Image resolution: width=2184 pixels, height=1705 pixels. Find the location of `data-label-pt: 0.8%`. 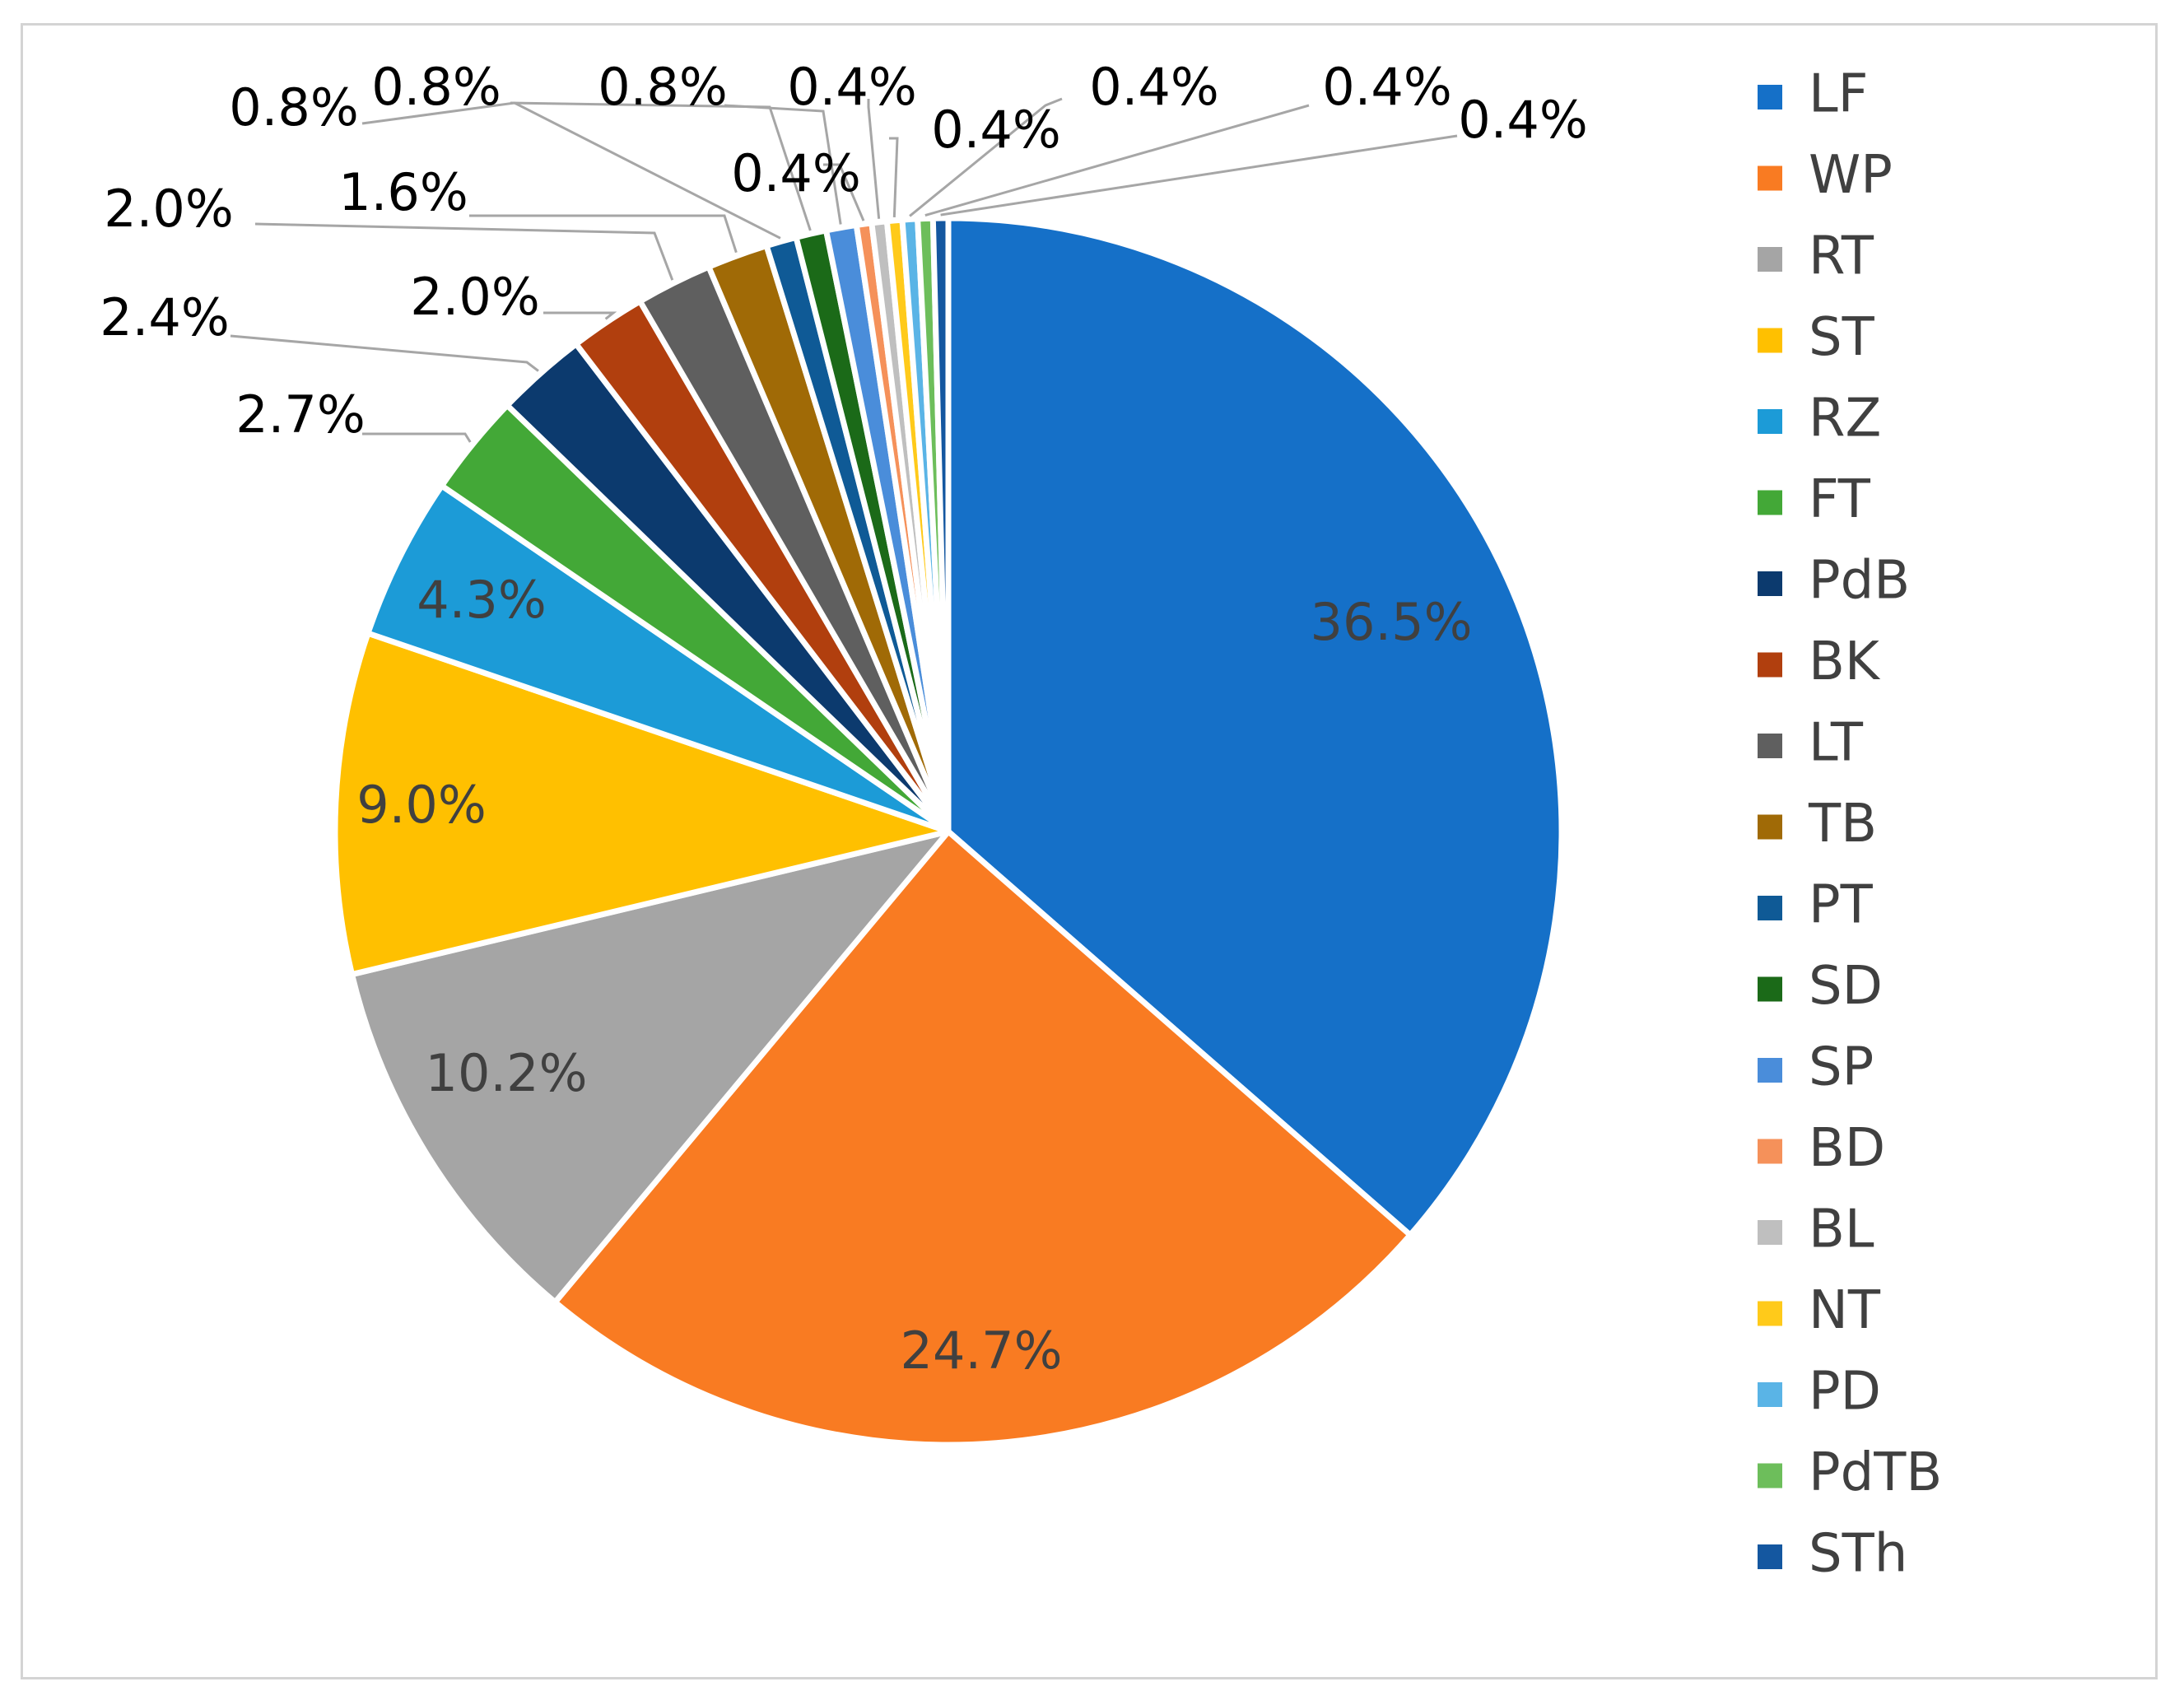

data-label-pt: 0.8% is located at coordinates (294, 107).